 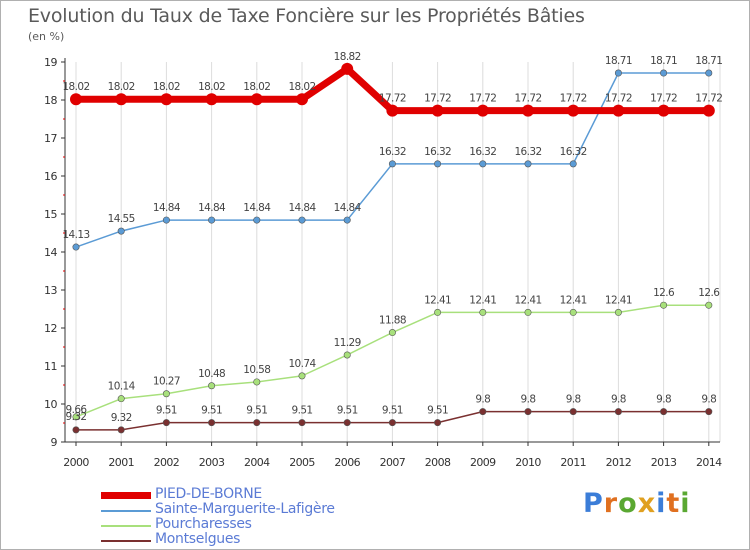 What do you see at coordinates (126, 495) in the screenshot?
I see `legend-swatch-pied-de-borne` at bounding box center [126, 495].